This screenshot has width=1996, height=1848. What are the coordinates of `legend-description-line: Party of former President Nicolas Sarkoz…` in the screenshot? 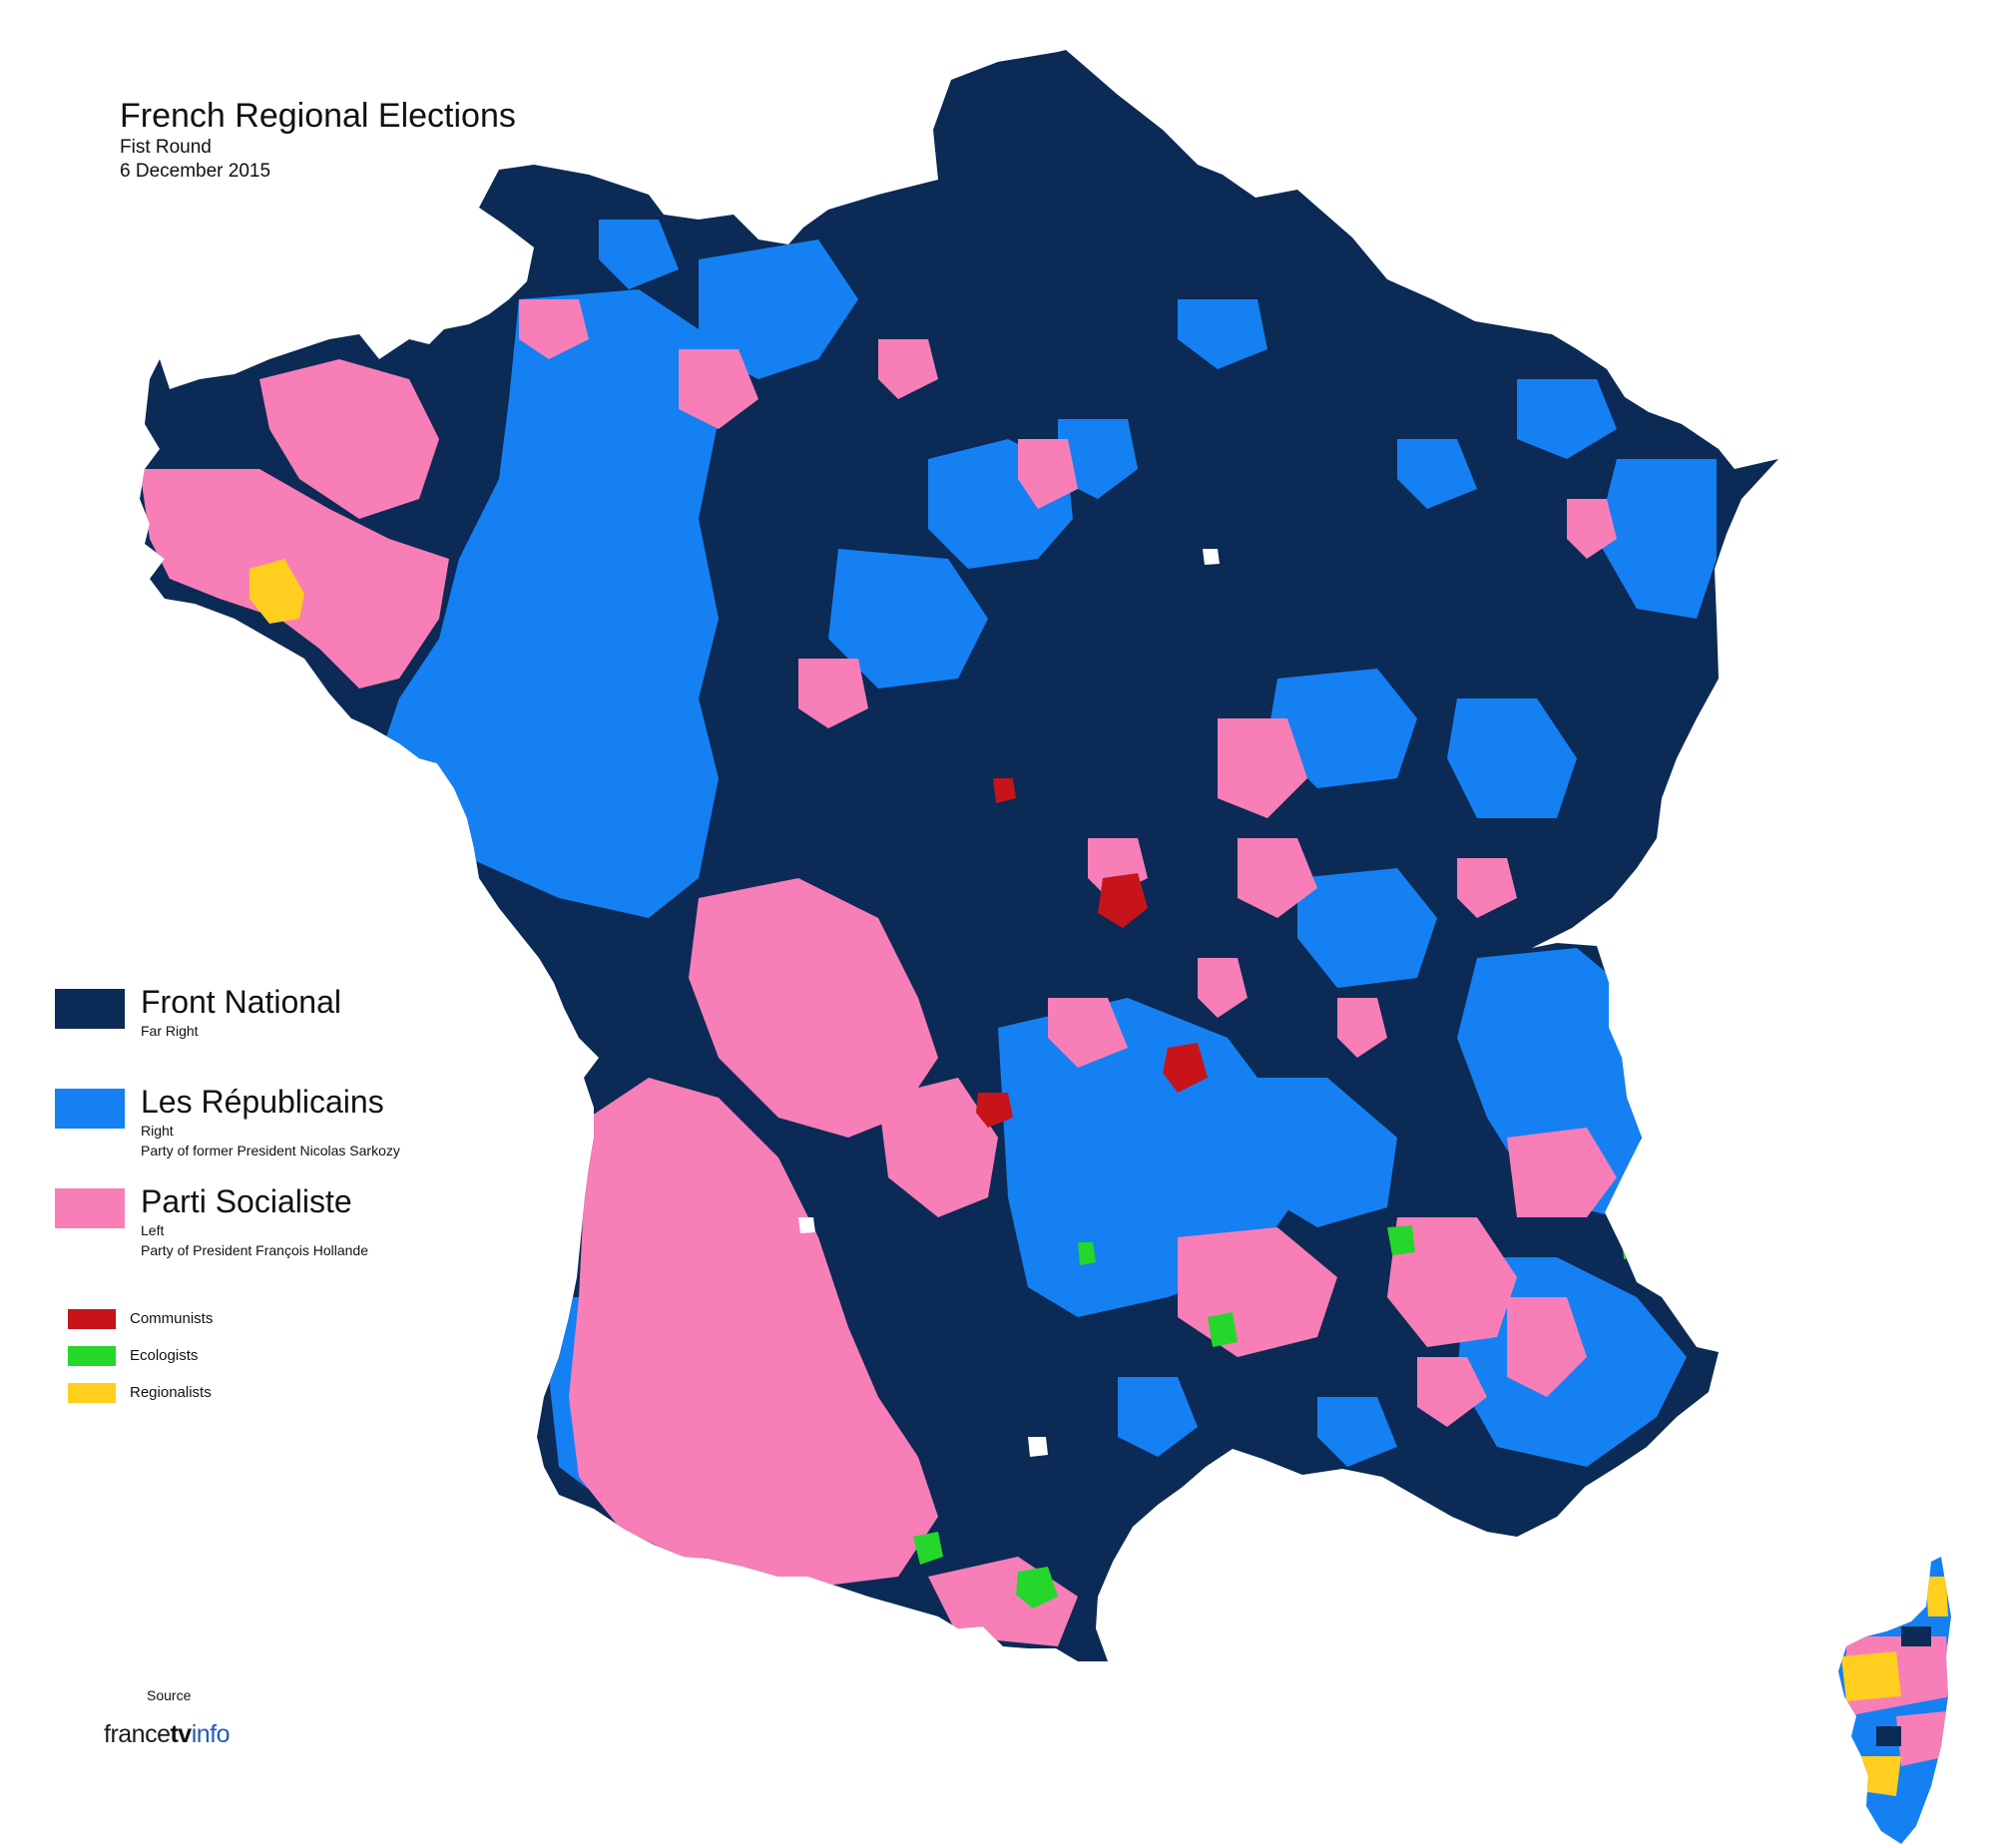 It's located at (270, 1151).